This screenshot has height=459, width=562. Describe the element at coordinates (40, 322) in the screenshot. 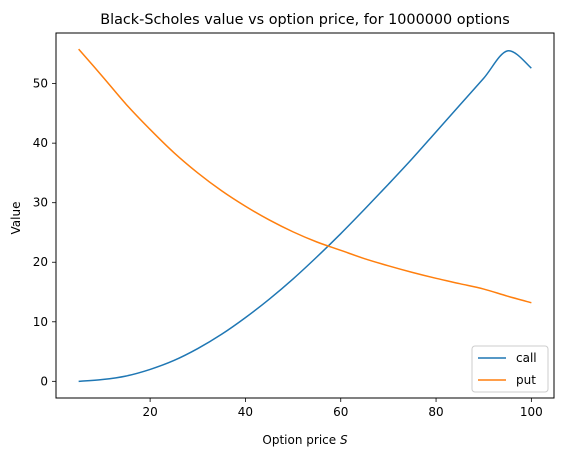

I see `y-tick-label: 10` at that location.